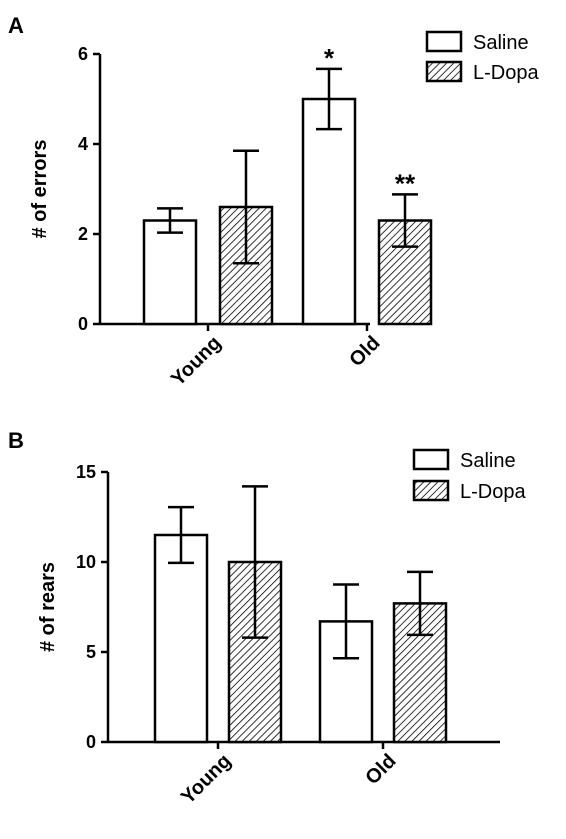  I want to click on panel-b-category-label: Young, so click(206, 779).